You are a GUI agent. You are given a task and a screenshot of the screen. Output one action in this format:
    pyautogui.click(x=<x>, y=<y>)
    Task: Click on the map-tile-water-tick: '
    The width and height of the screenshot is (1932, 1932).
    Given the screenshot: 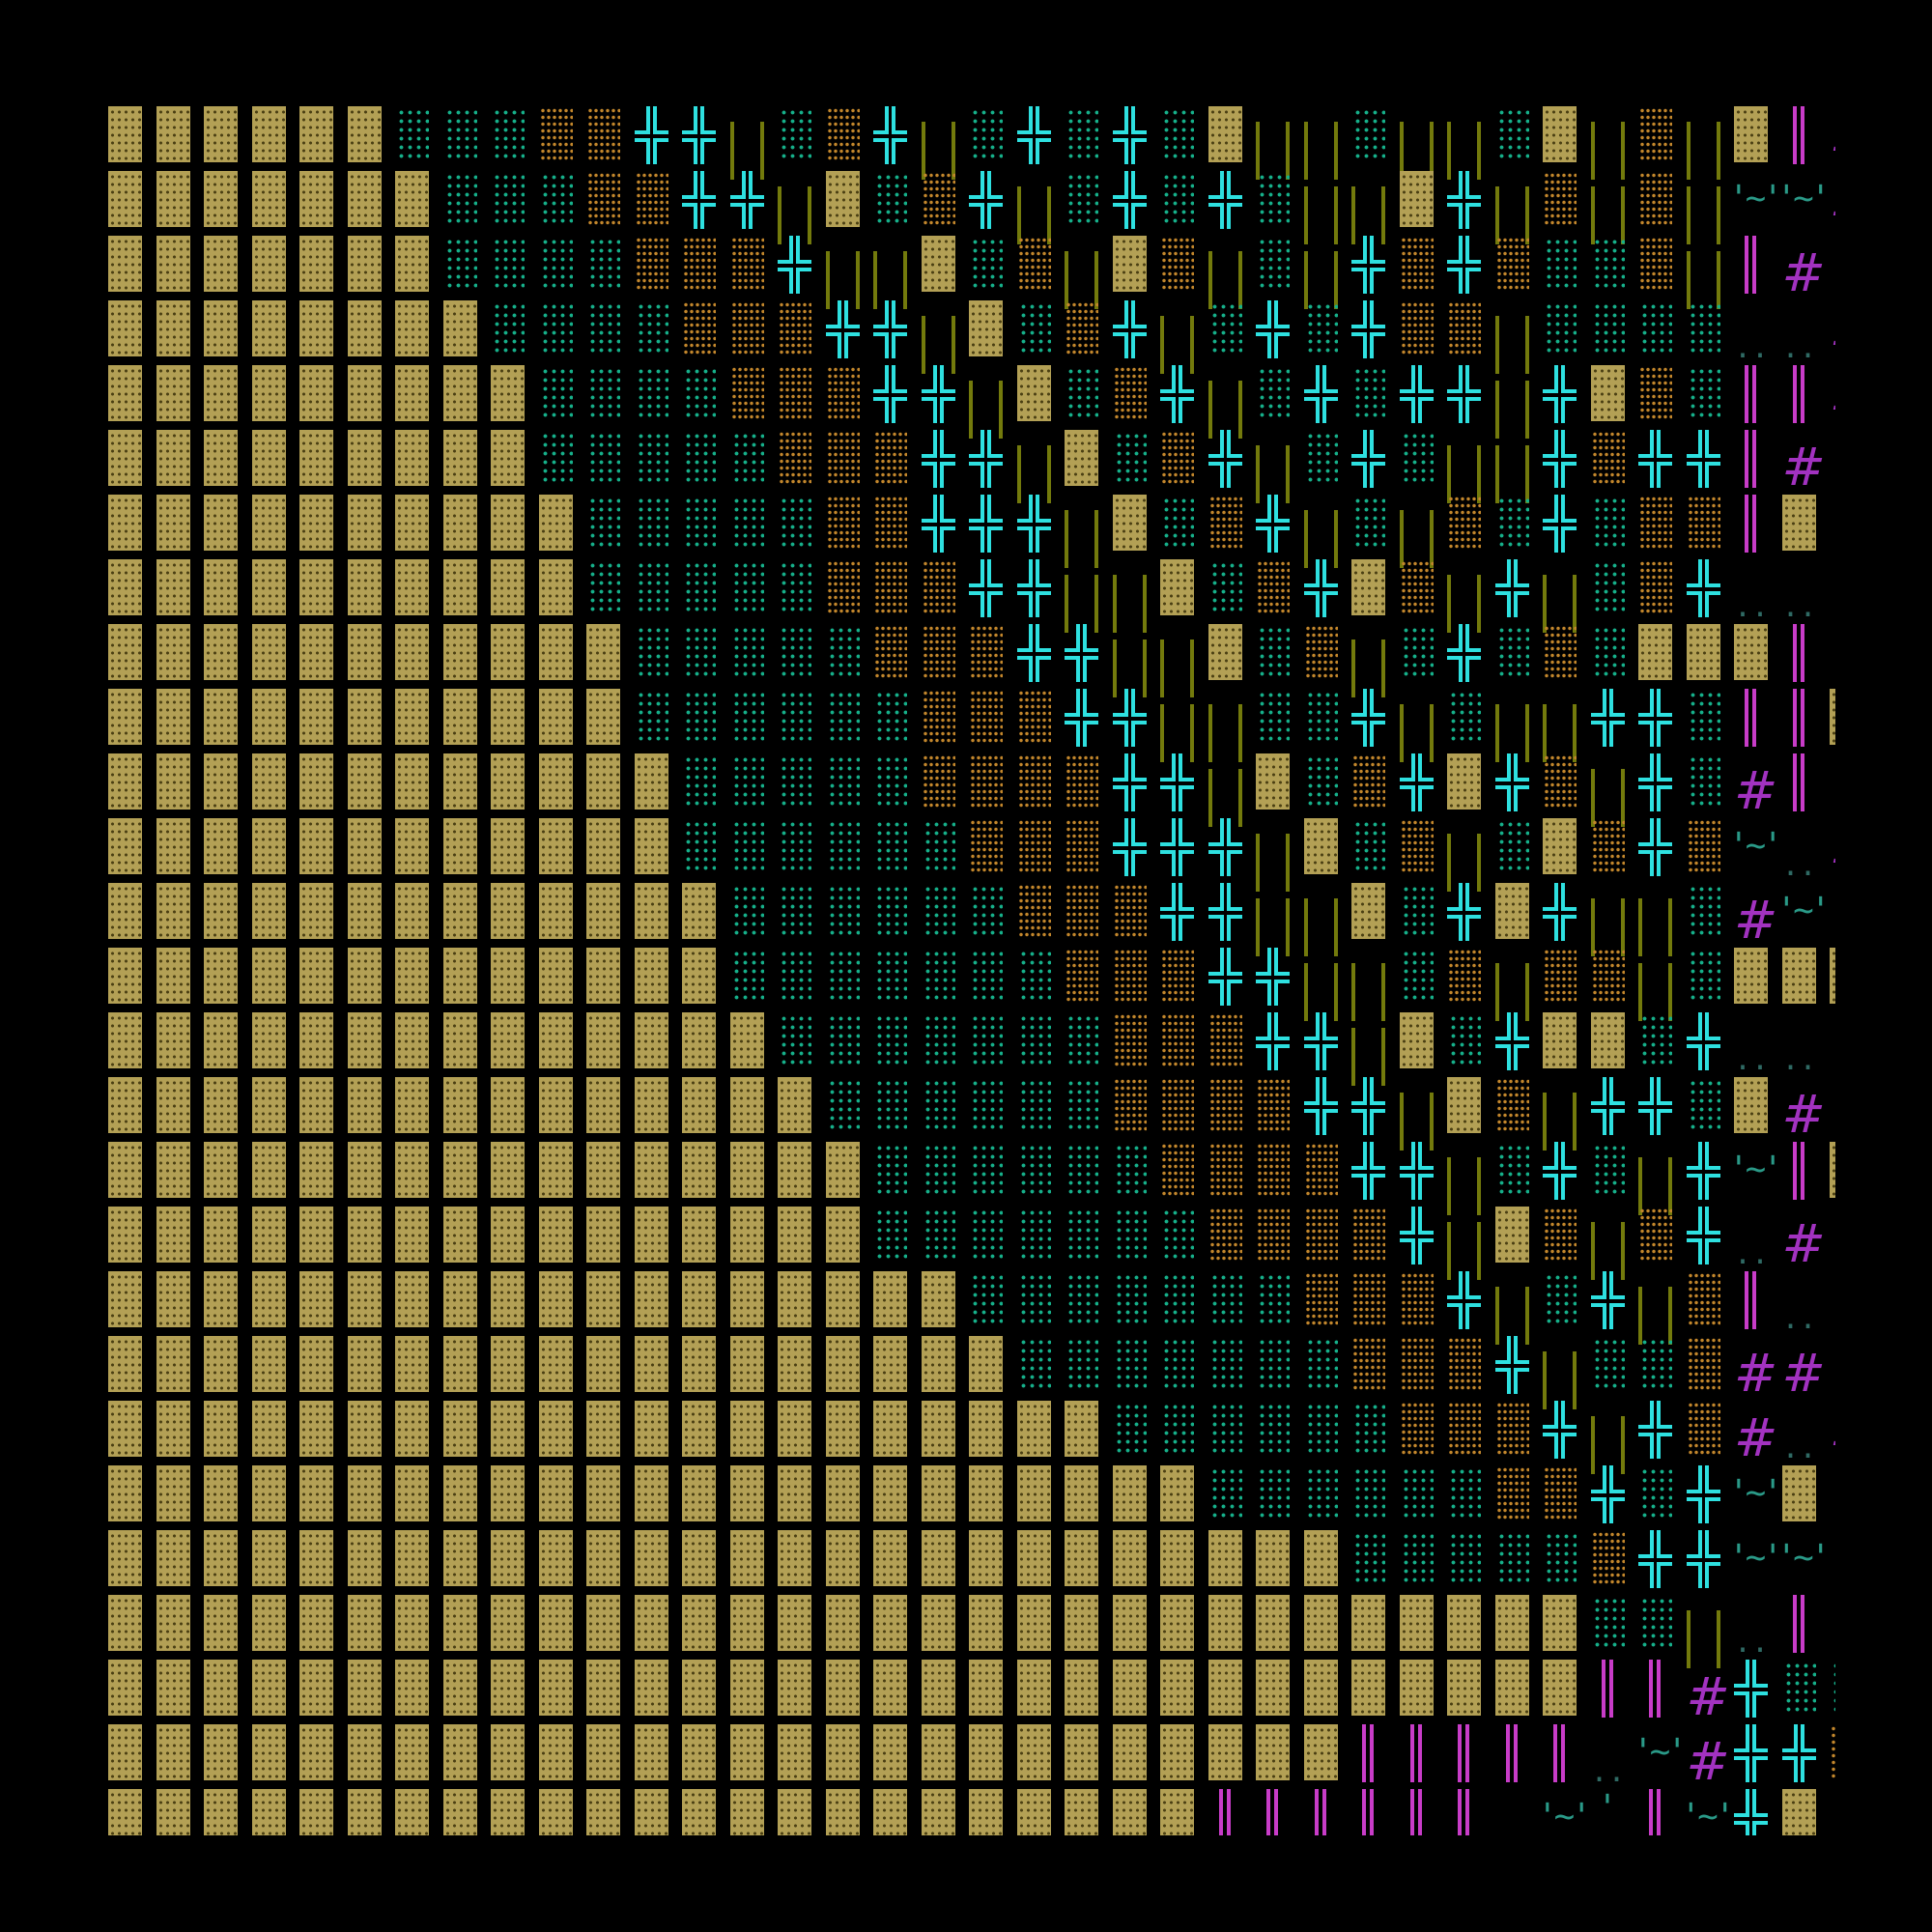 What is the action you would take?
    pyautogui.click(x=1832, y=264)
    